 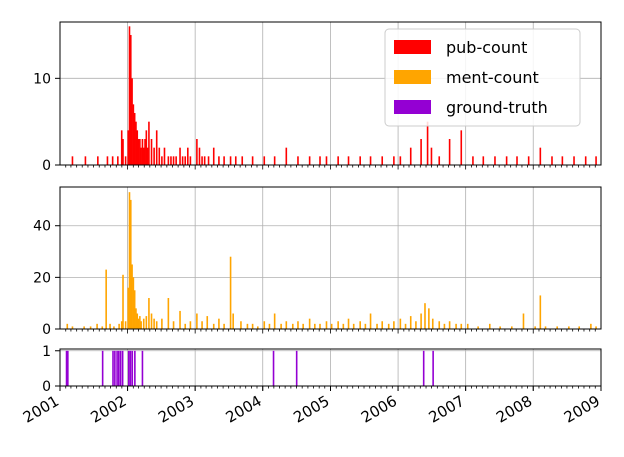 What do you see at coordinates (51, 369) in the screenshot?
I see `panel-ground-truth-yticks: 01` at bounding box center [51, 369].